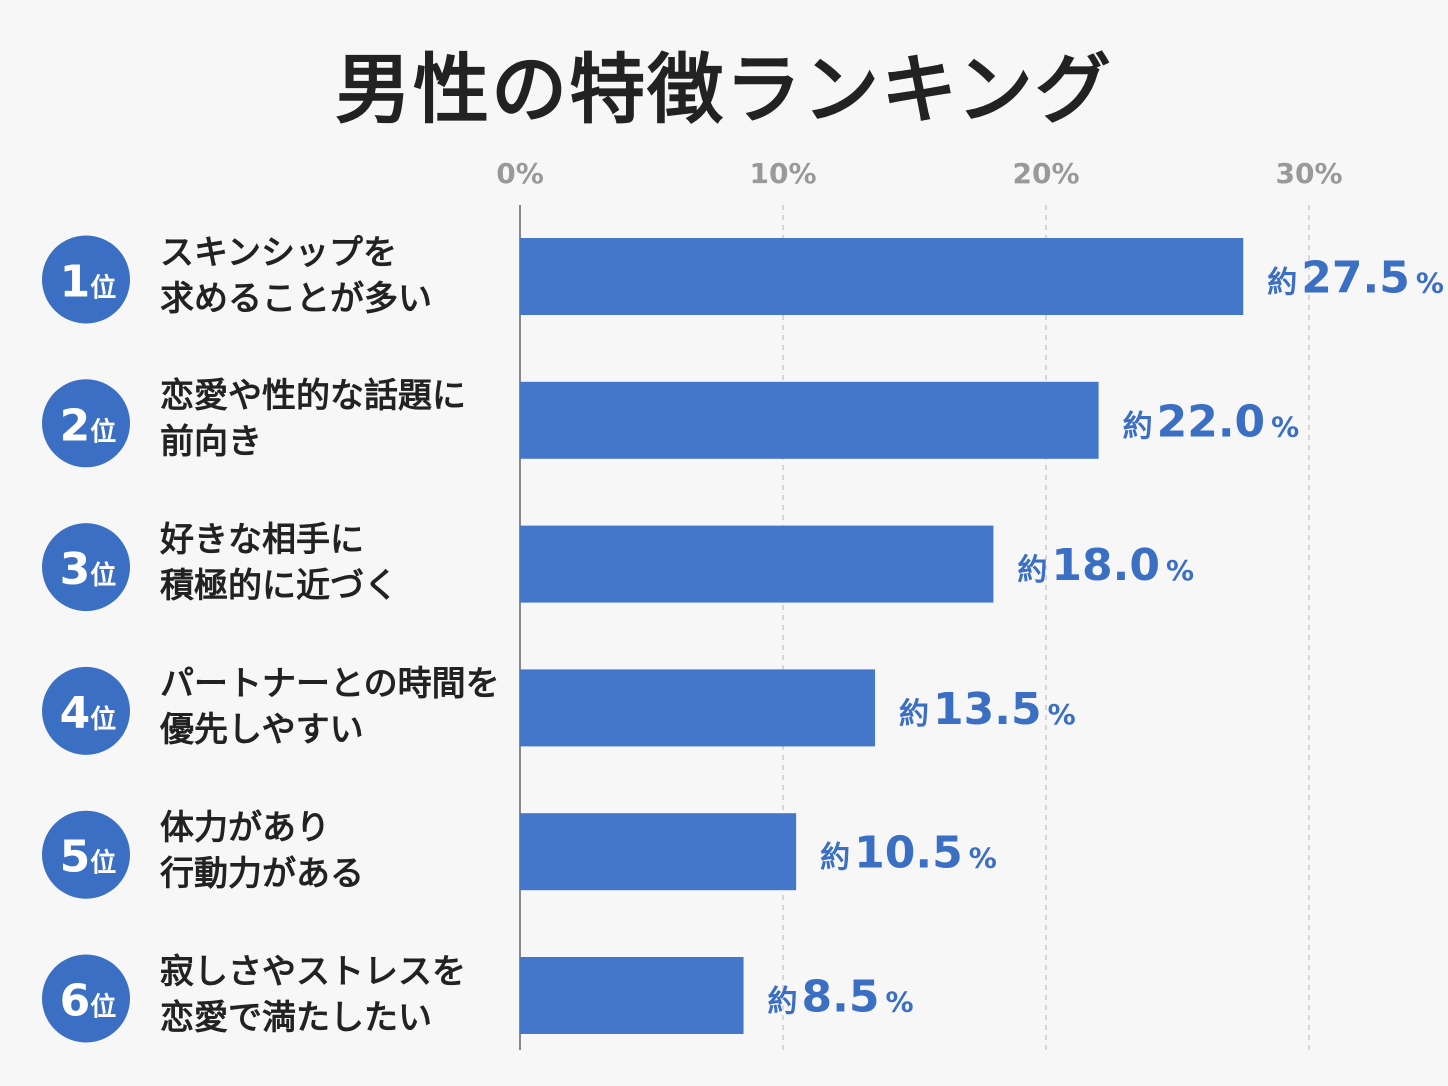 The height and width of the screenshot is (1086, 1448). What do you see at coordinates (330, 706) in the screenshot?
I see `category-label: パートナーとの時間を 優先しやすい` at bounding box center [330, 706].